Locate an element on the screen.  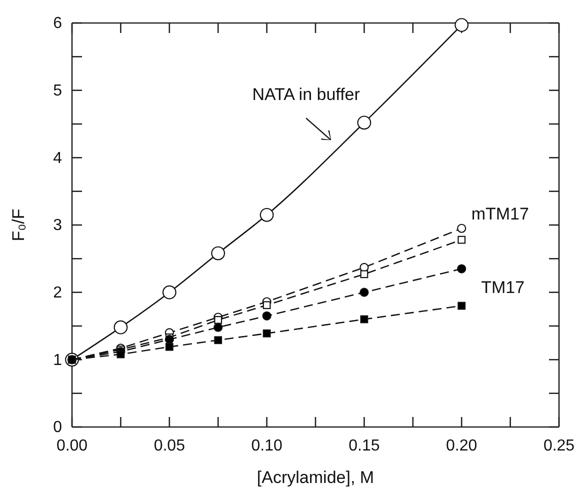
y-tick-label: 0 is located at coordinates (57, 427).